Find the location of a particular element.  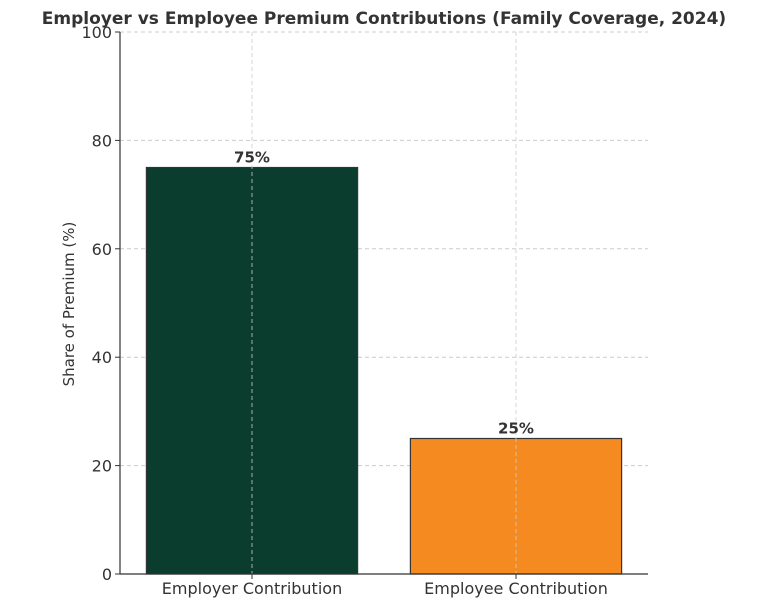

y-tick-label: 60 is located at coordinates (102, 249).